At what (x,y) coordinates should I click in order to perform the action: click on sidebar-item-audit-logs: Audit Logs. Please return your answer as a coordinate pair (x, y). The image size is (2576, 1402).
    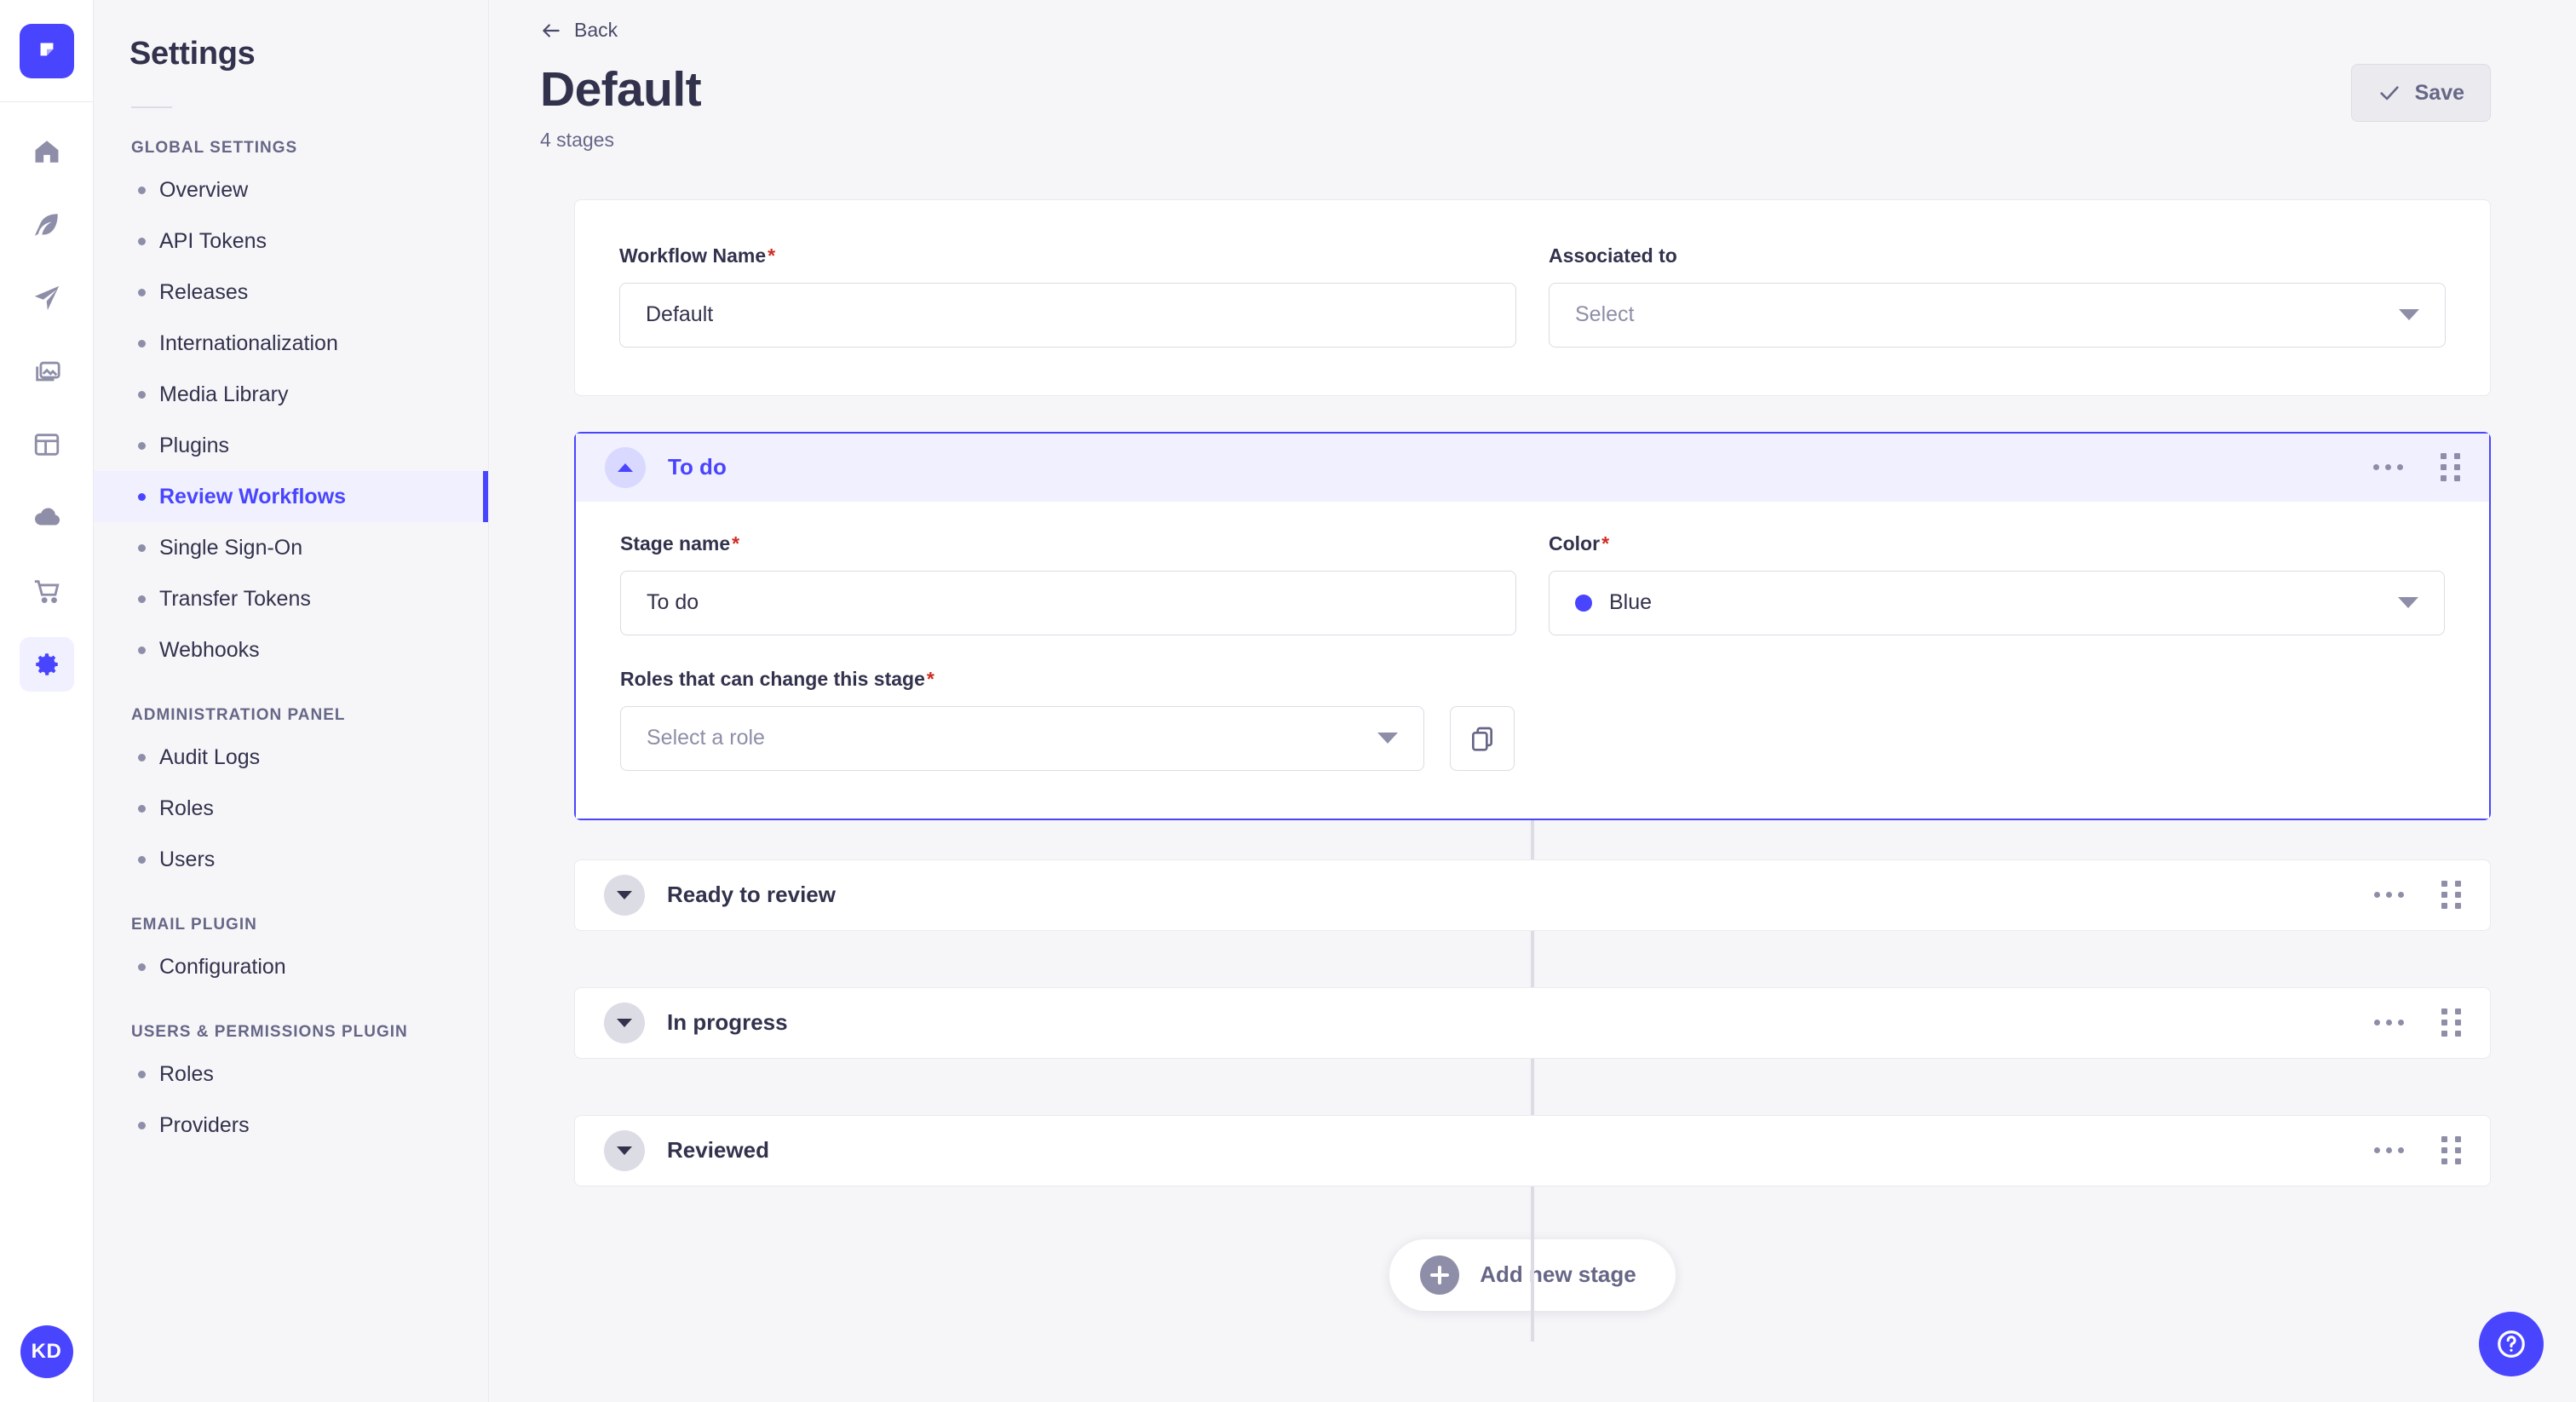
    Looking at the image, I should click on (291, 757).